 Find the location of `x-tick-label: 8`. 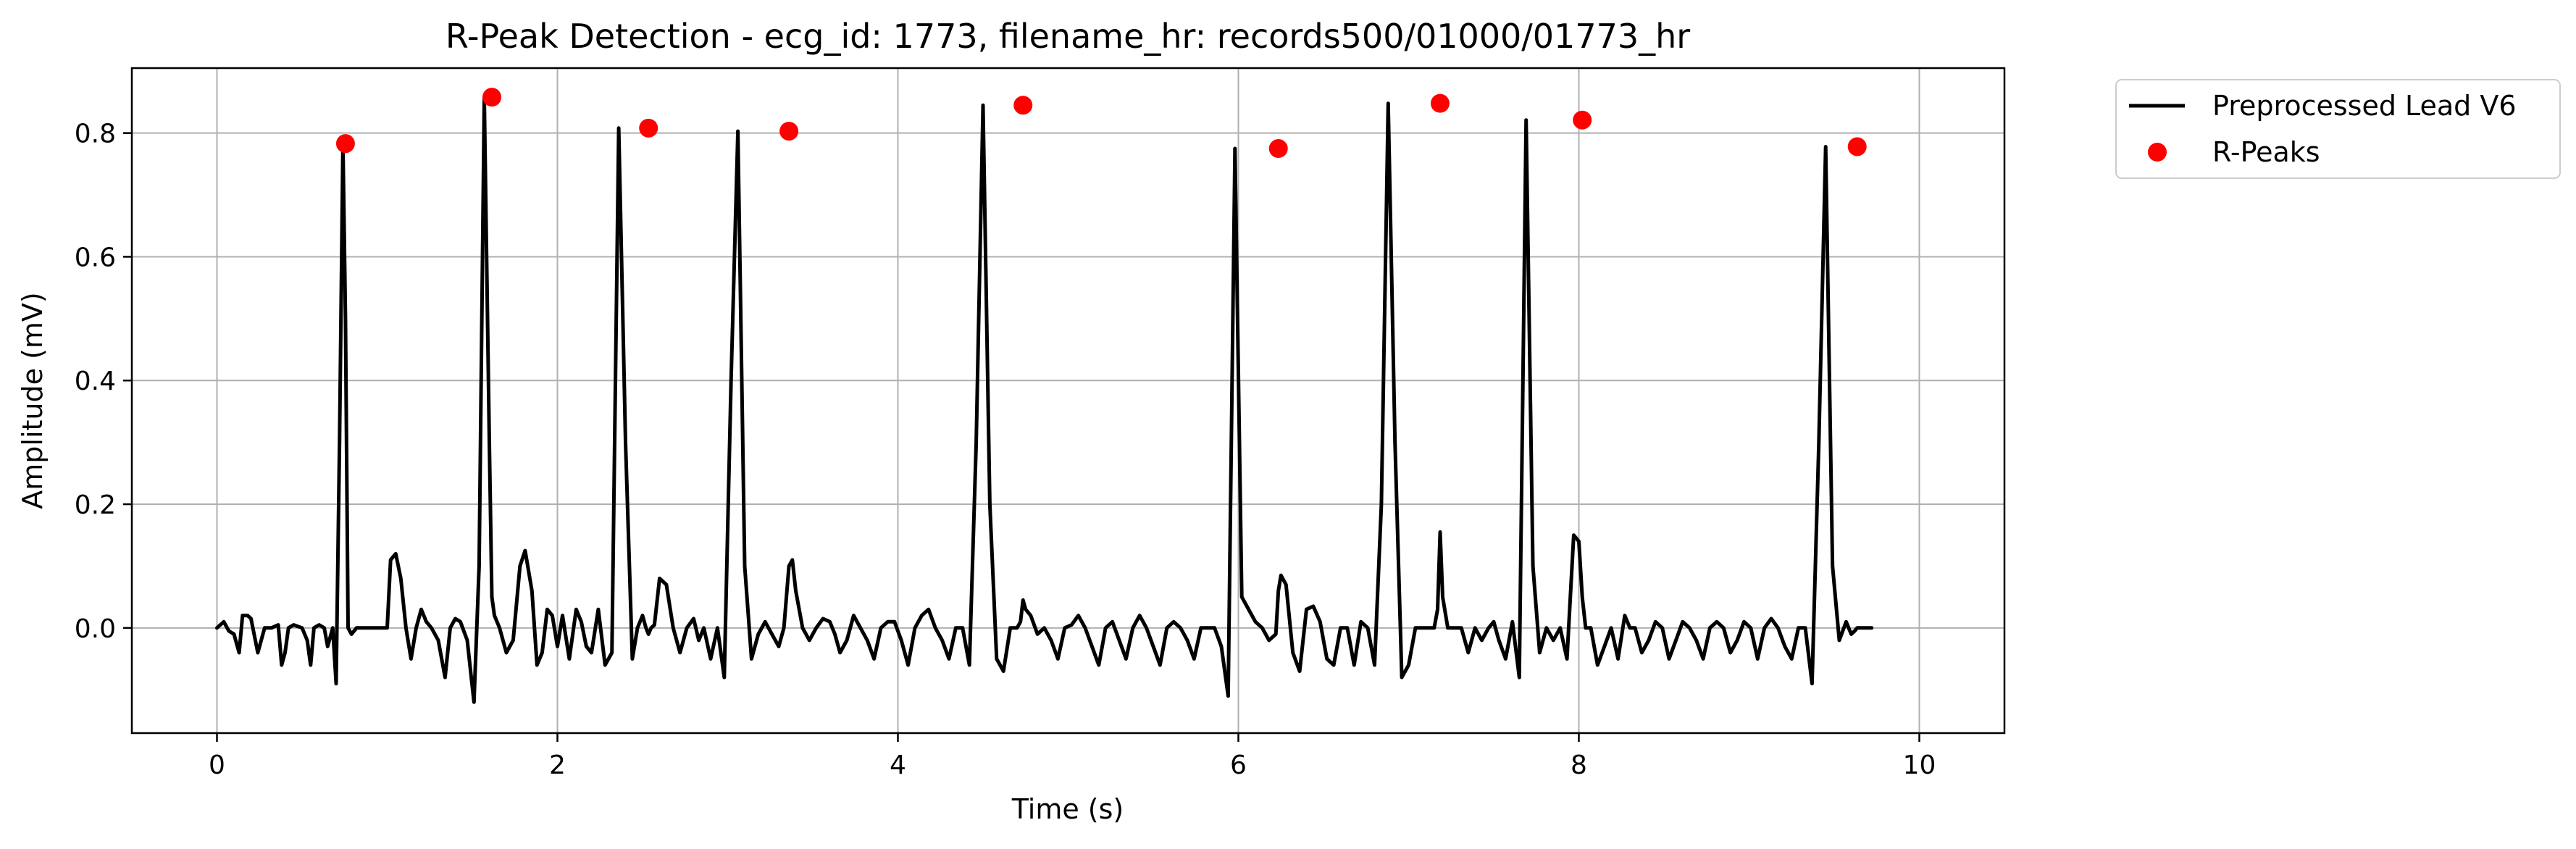

x-tick-label: 8 is located at coordinates (1579, 765).